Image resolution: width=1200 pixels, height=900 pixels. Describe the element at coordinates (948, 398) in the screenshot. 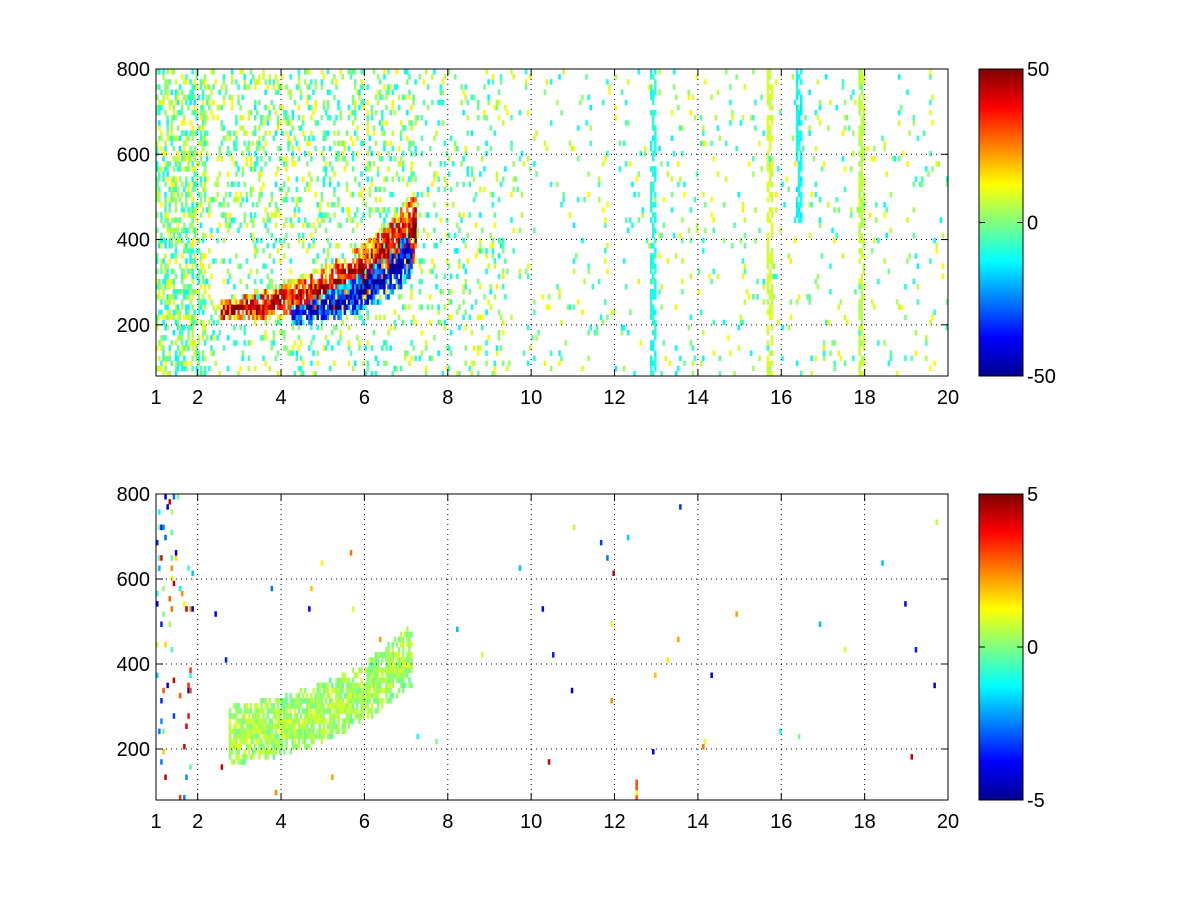

I see `top-x-tick-label: 20` at that location.